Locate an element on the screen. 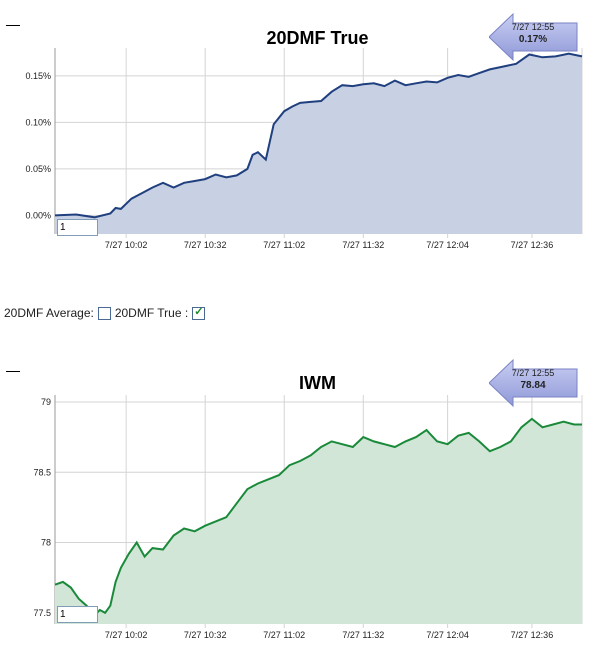  y-axis-dmf: 0.00% 0.05% 0.10% 0.15% is located at coordinates (38, 145).